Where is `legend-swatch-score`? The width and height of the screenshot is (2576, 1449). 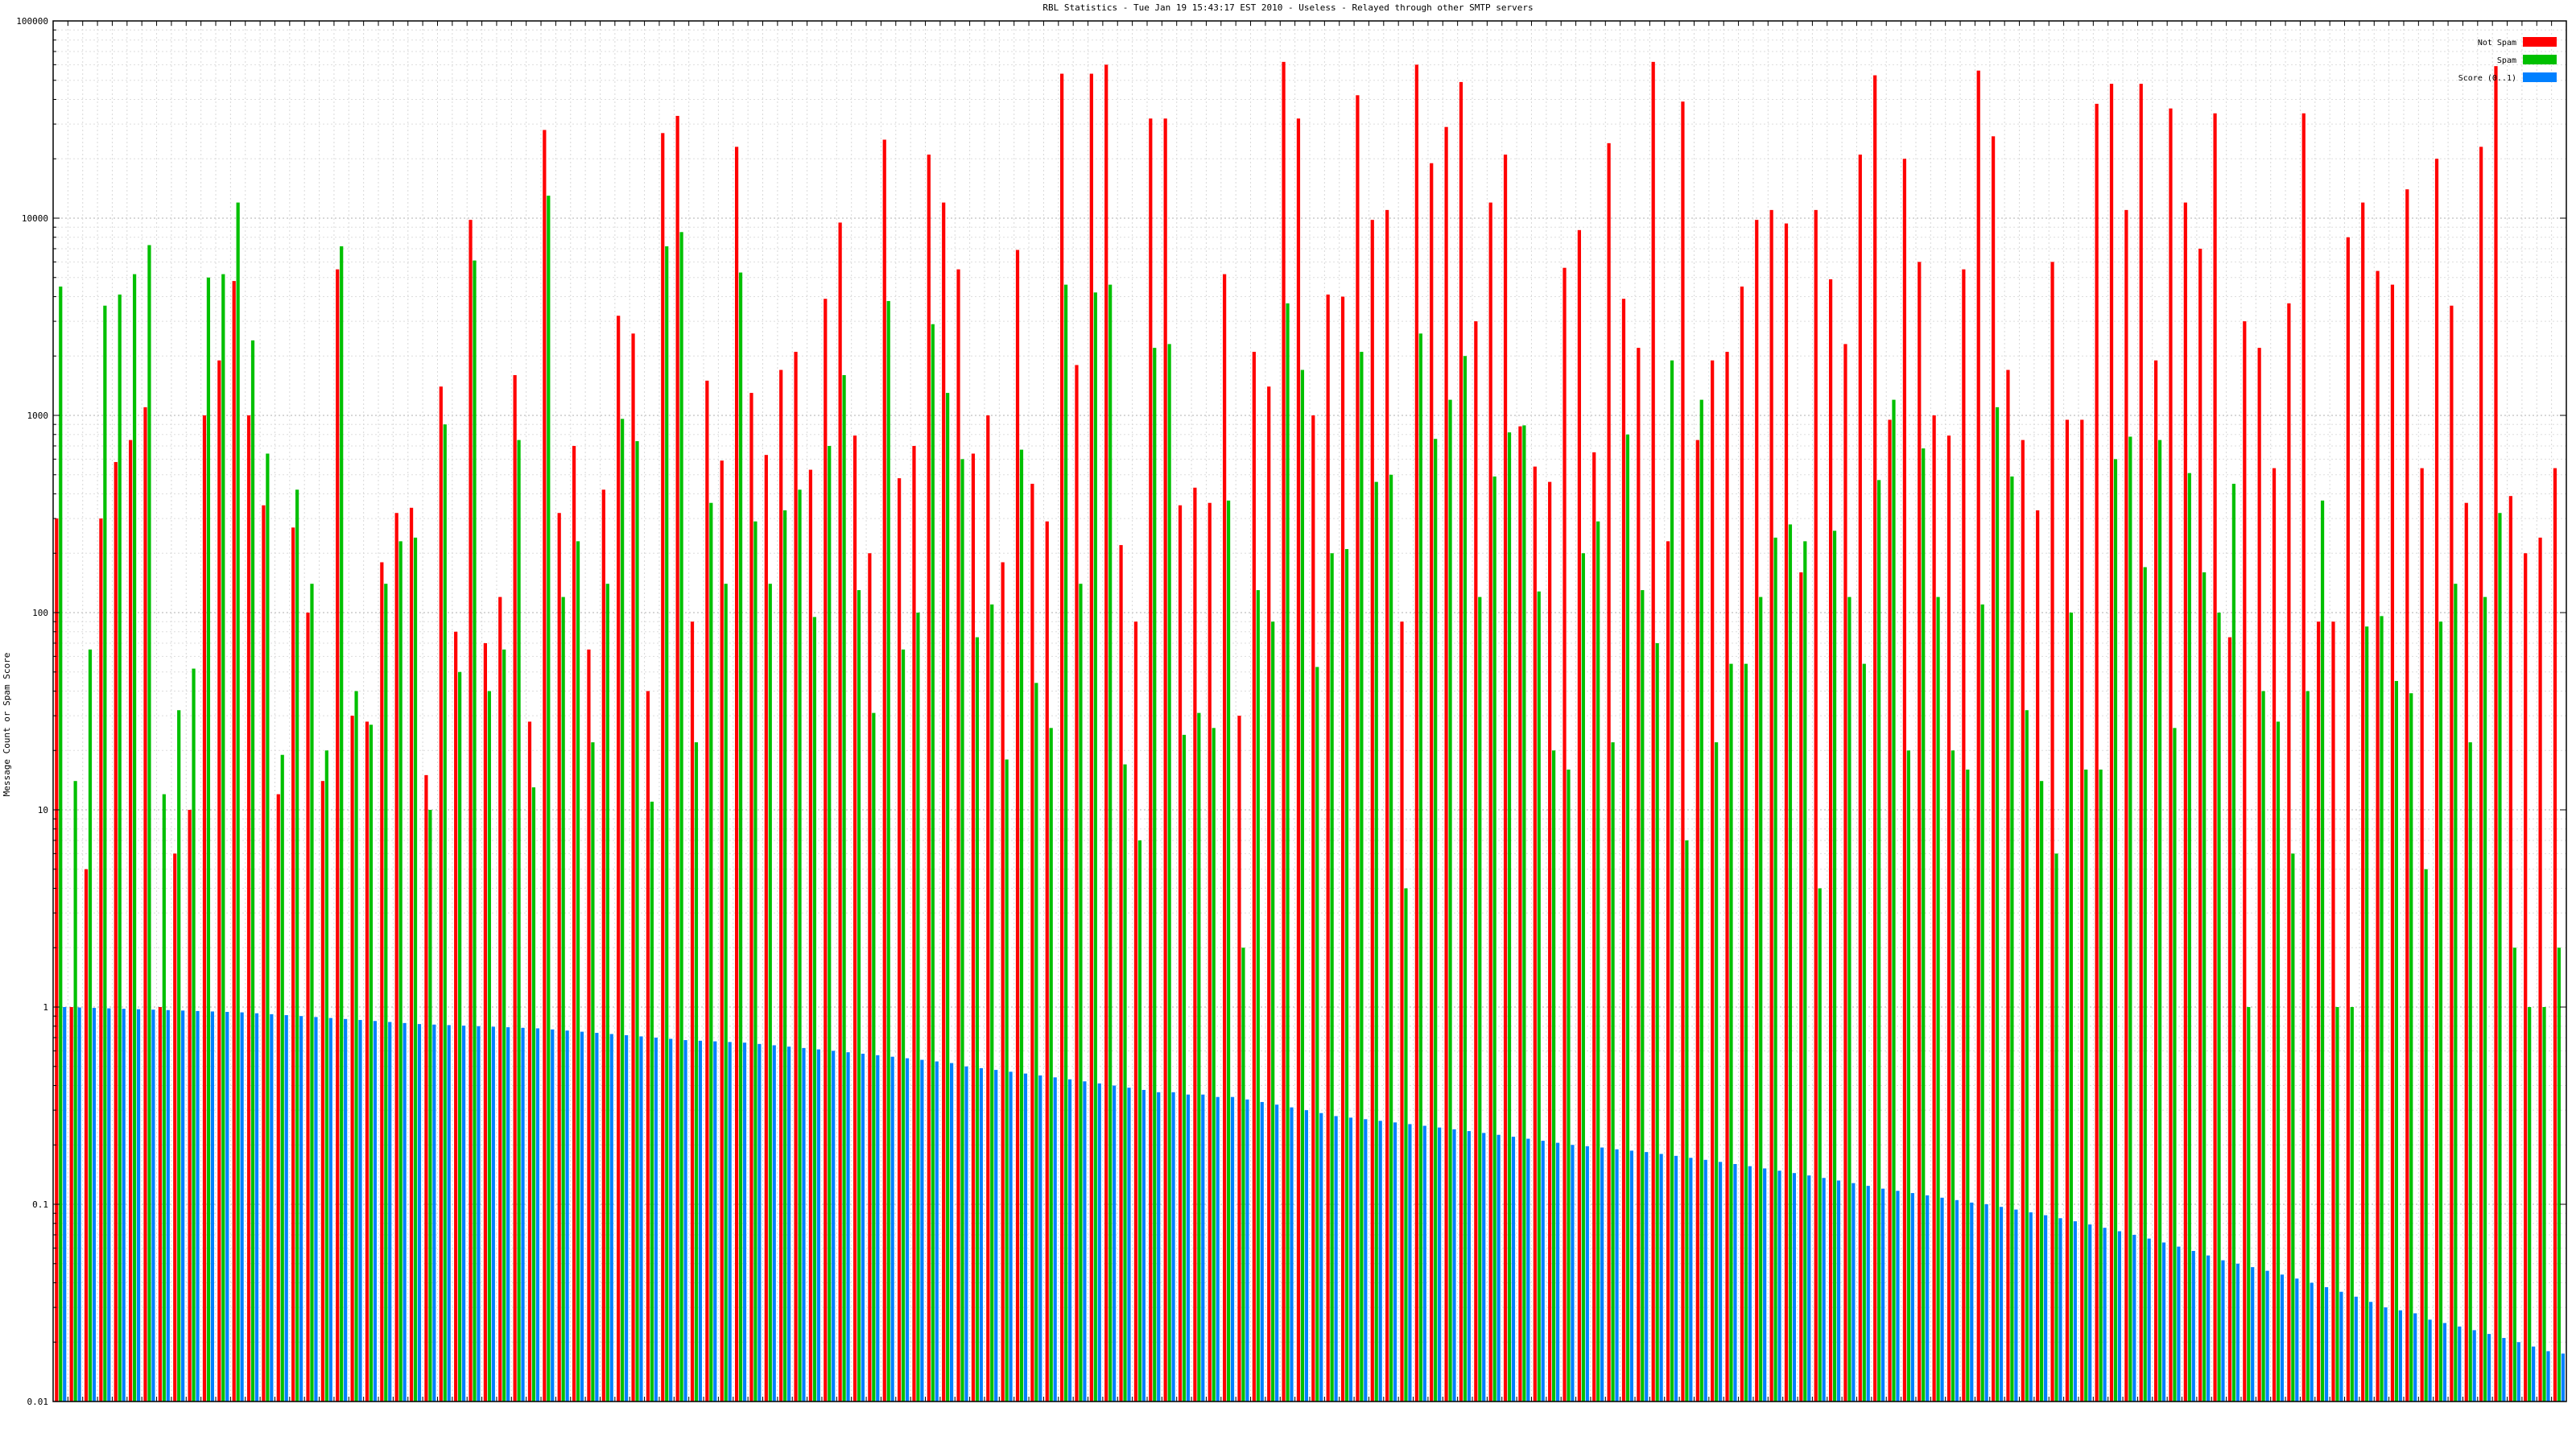 legend-swatch-score is located at coordinates (2540, 77).